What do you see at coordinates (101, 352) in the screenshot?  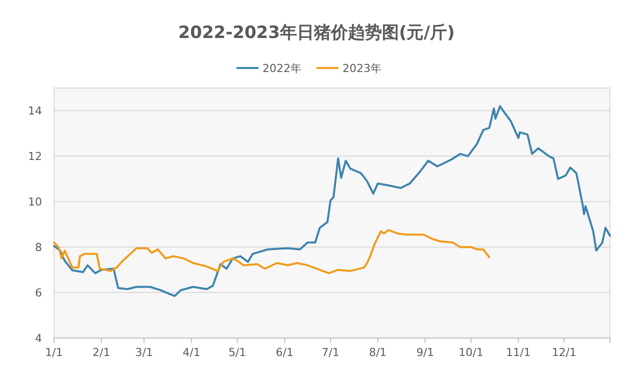 I see `x-tick-label: 2/1` at bounding box center [101, 352].